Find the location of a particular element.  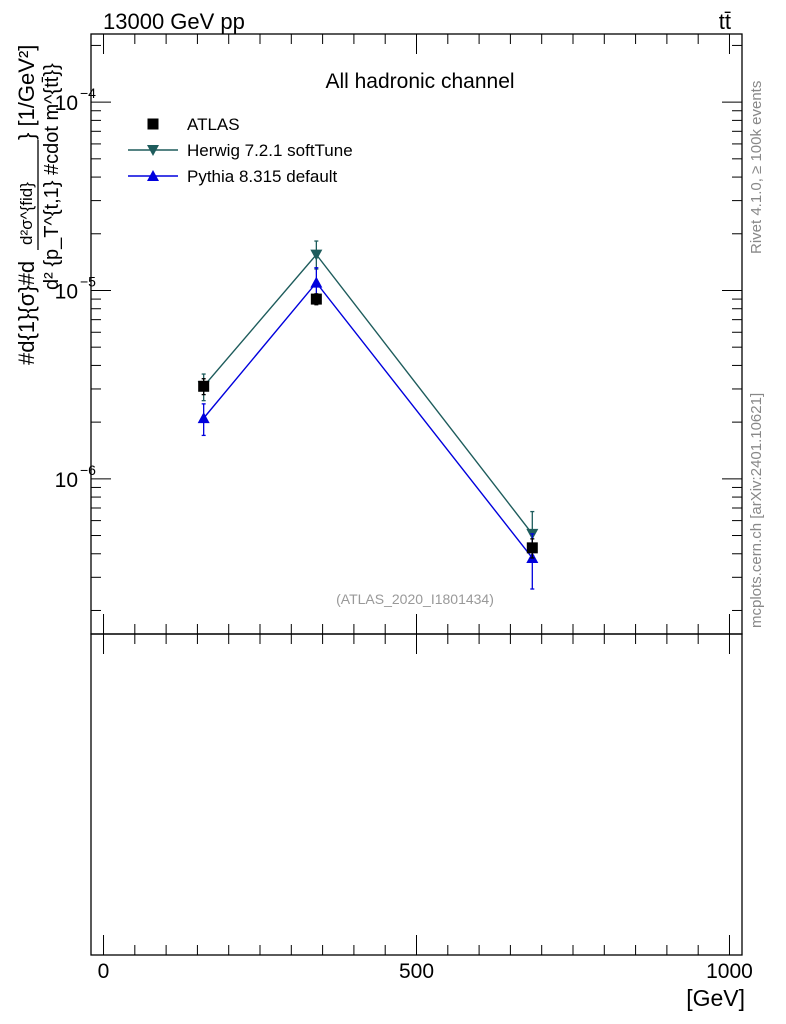

y-tick-label: 10 −6 is located at coordinates (76, 477).